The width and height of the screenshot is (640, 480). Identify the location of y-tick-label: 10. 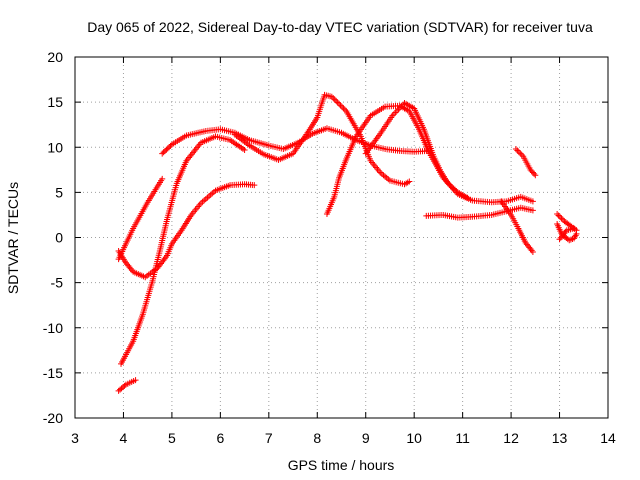
(55, 147).